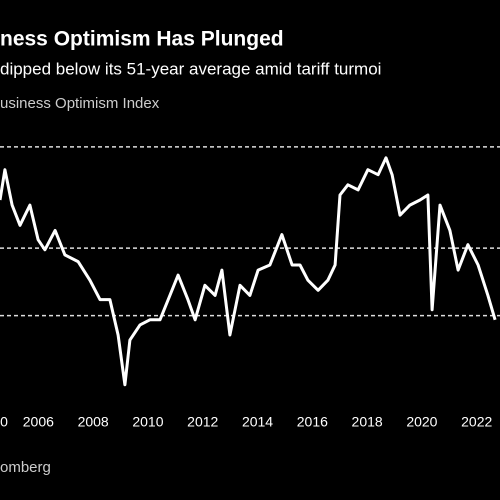  Describe the element at coordinates (312, 422) in the screenshot. I see `x-tick-label: 2016` at that location.